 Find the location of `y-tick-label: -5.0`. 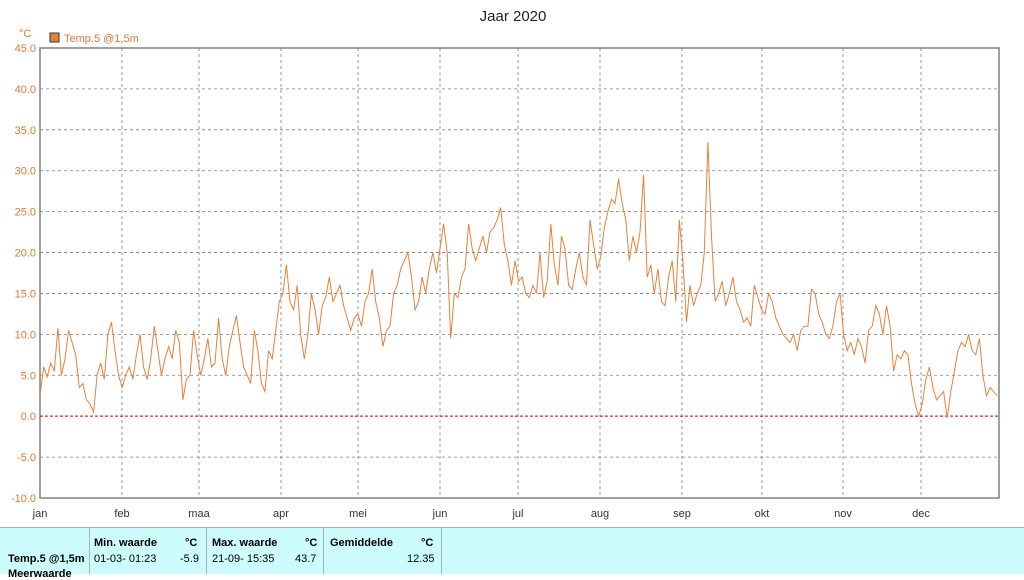

y-tick-label: -5.0 is located at coordinates (26, 458).